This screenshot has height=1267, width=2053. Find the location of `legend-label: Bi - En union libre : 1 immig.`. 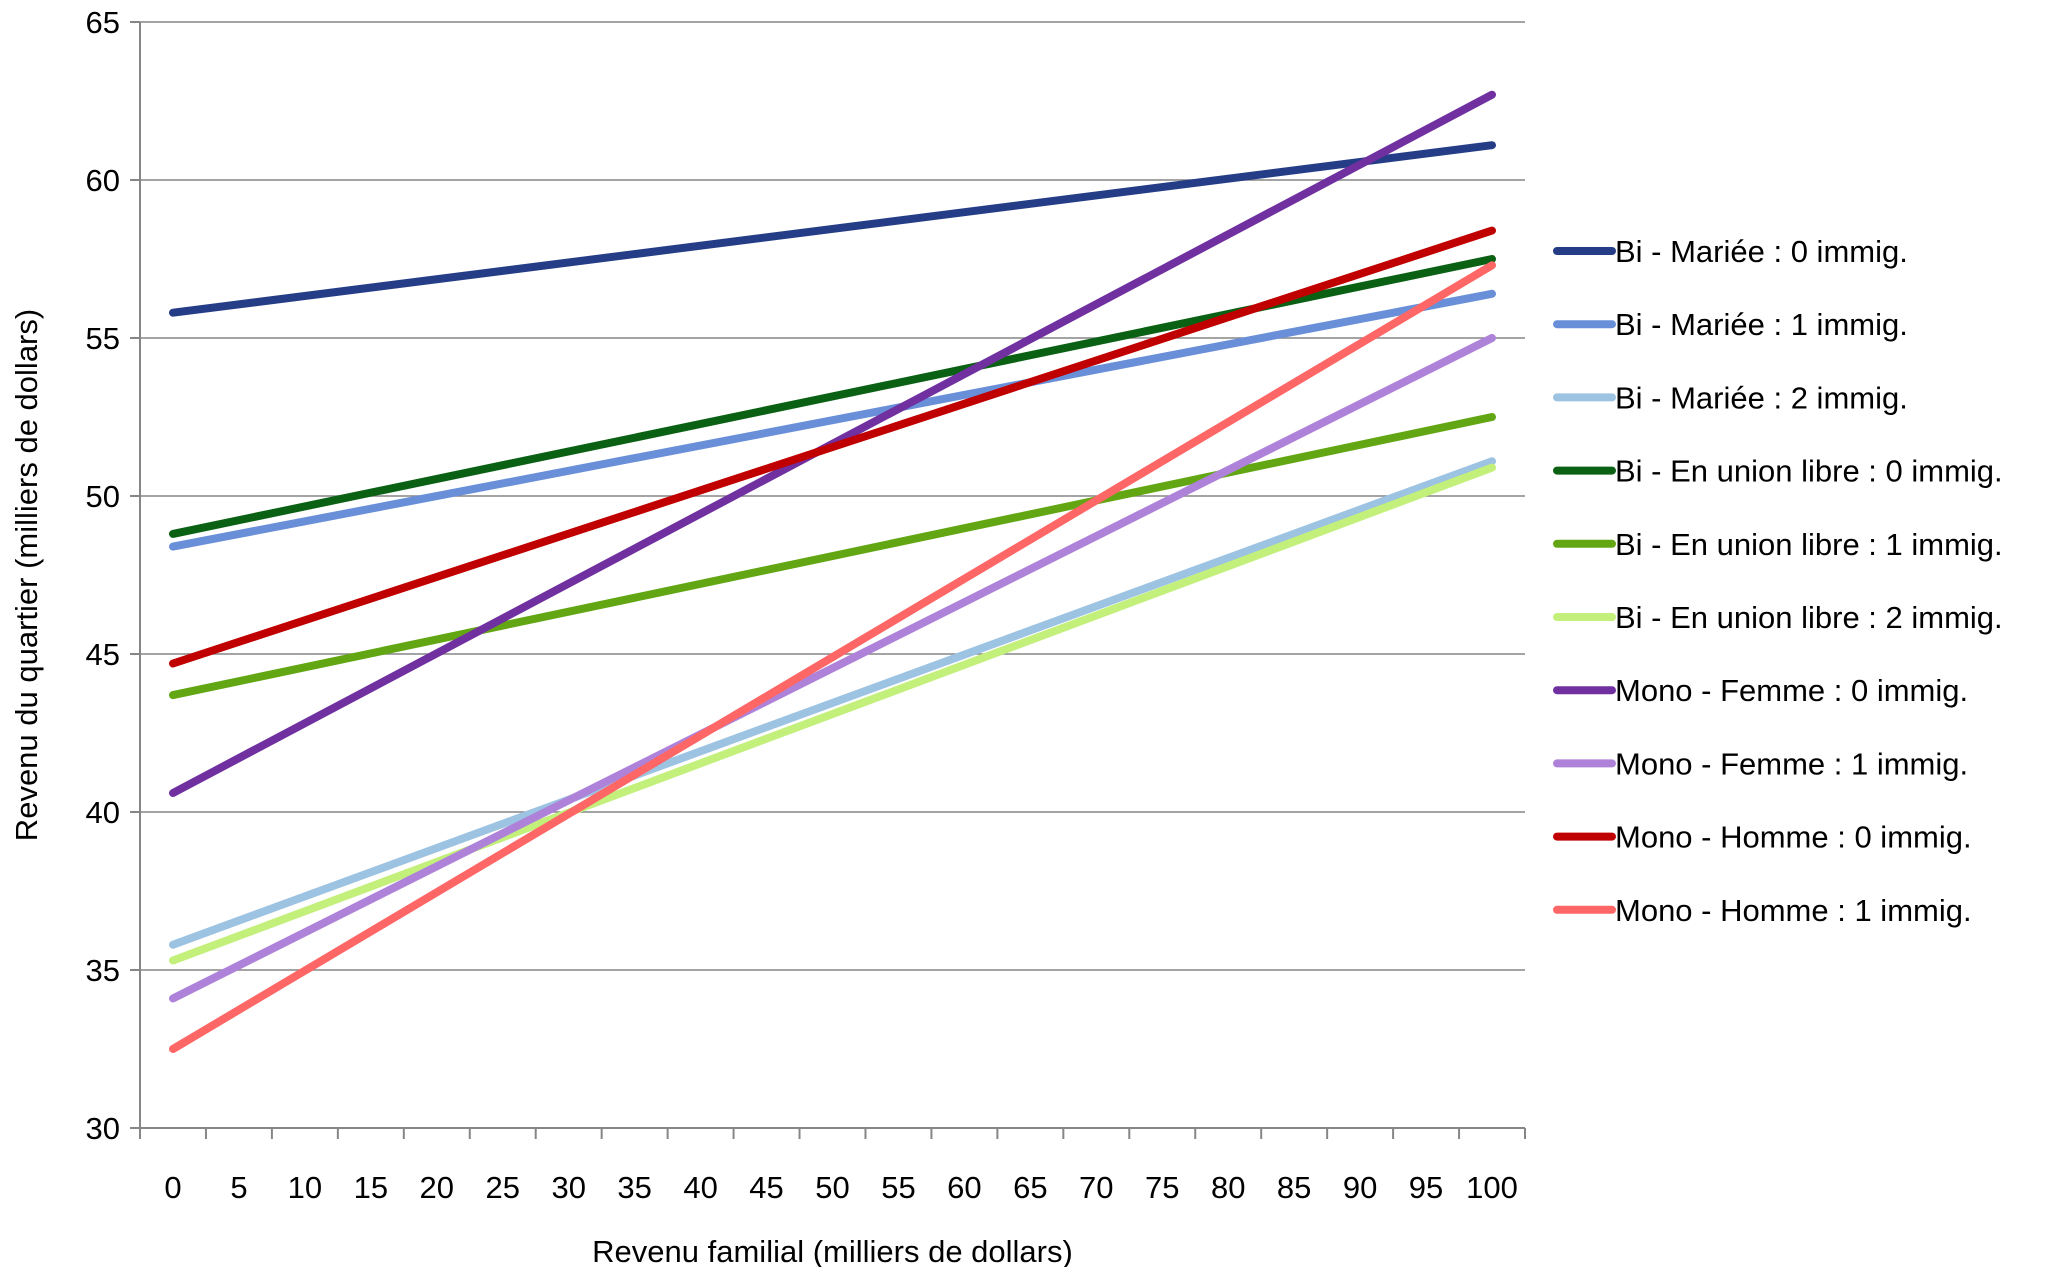

legend-label: Bi - En union libre : 1 immig. is located at coordinates (1809, 544).